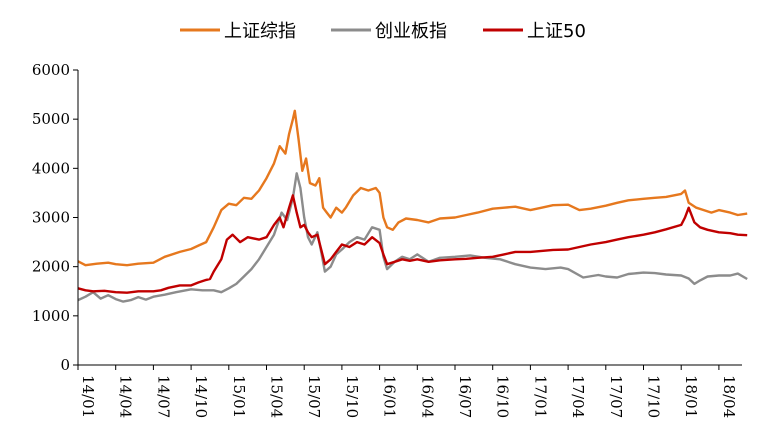 The image size is (764, 438). Describe the element at coordinates (201, 396) in the screenshot. I see `x-tick-label: 14/10` at that location.